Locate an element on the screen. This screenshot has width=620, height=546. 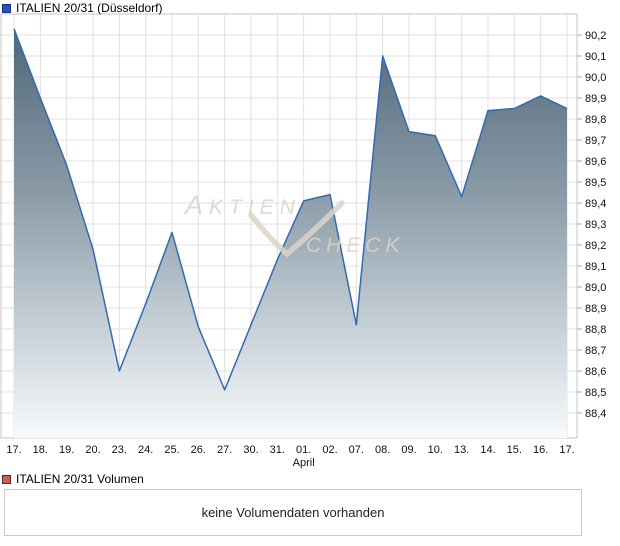
month-label: April is located at coordinates (304, 463).